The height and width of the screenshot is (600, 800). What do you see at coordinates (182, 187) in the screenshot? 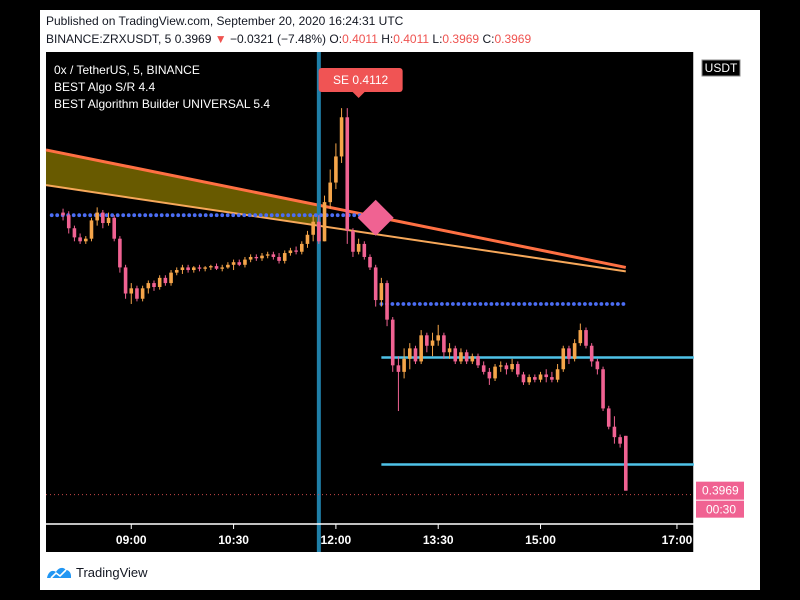
I see `trend-band` at bounding box center [182, 187].